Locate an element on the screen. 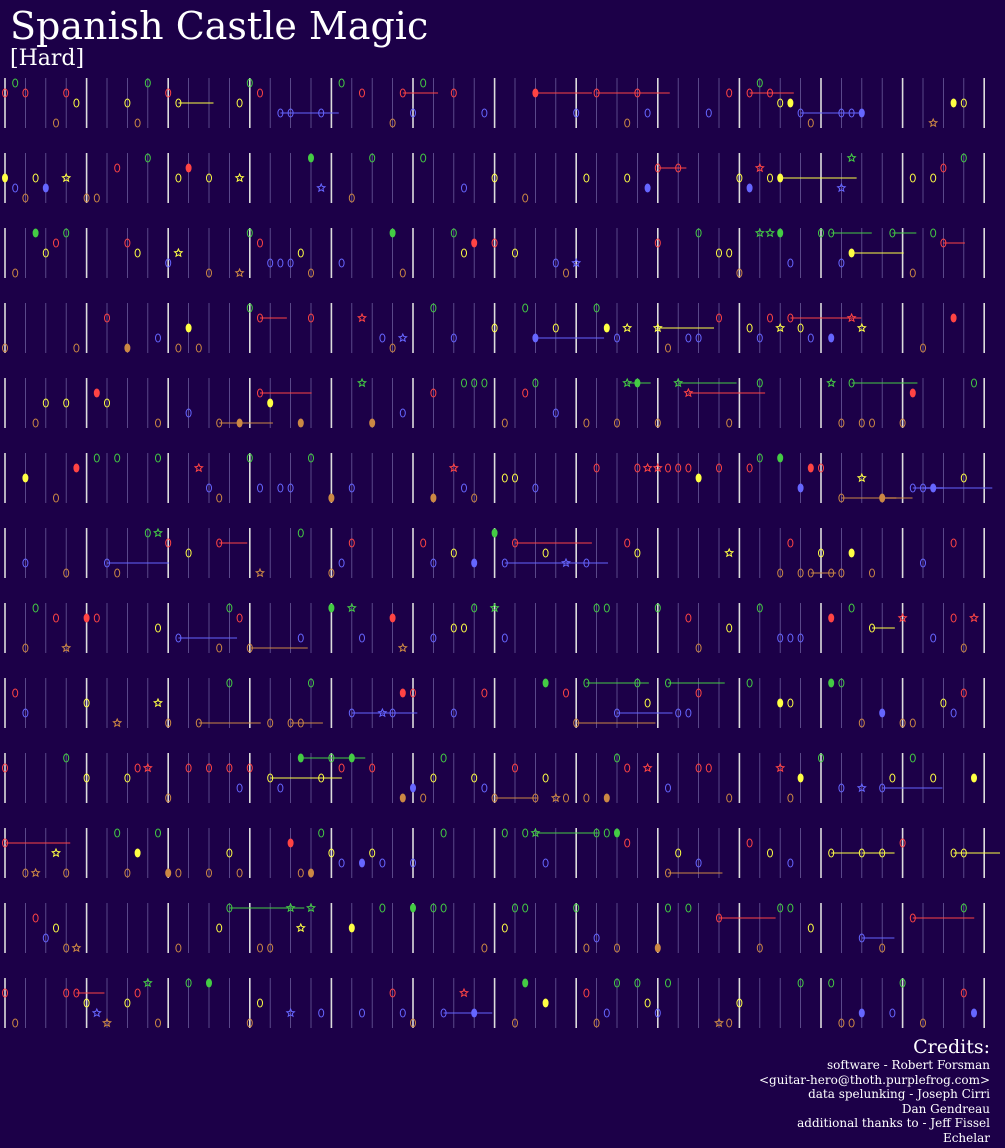 The height and width of the screenshot is (1148, 1005). credit-line: data spelunking - Joseph Cirri is located at coordinates (899, 1094).